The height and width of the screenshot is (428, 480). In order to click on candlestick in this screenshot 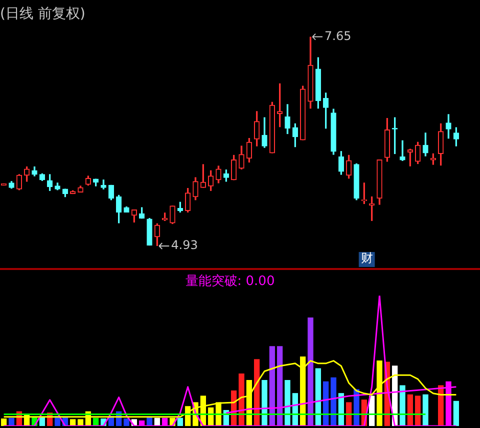, I will do `click(403, 150)`.